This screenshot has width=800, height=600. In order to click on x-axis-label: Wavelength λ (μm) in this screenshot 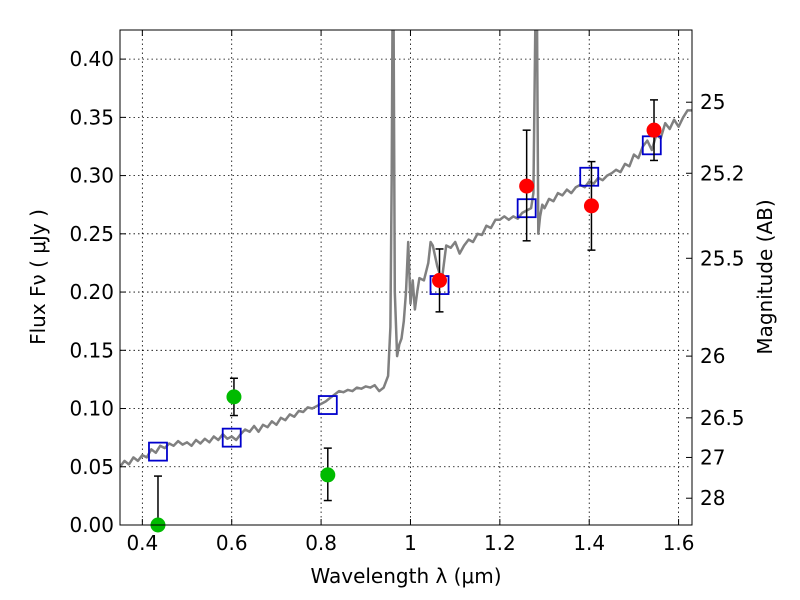, I will do `click(405, 576)`.